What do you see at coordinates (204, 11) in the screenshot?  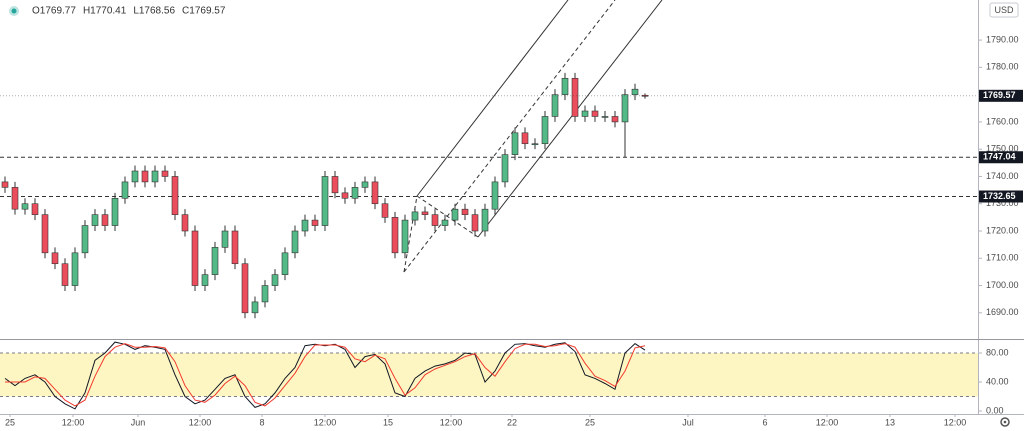 I see `ohlc-value: C1769.57` at bounding box center [204, 11].